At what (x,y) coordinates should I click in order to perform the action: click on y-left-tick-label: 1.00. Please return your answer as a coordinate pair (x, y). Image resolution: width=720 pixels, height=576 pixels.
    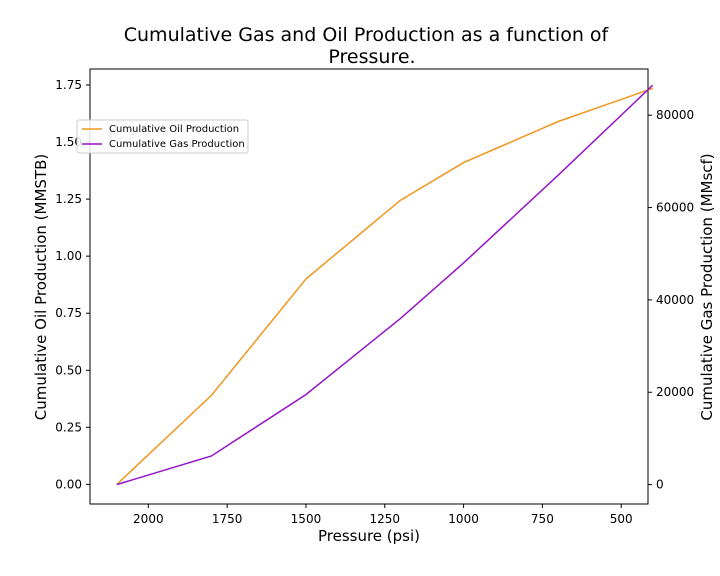
    Looking at the image, I should click on (68, 256).